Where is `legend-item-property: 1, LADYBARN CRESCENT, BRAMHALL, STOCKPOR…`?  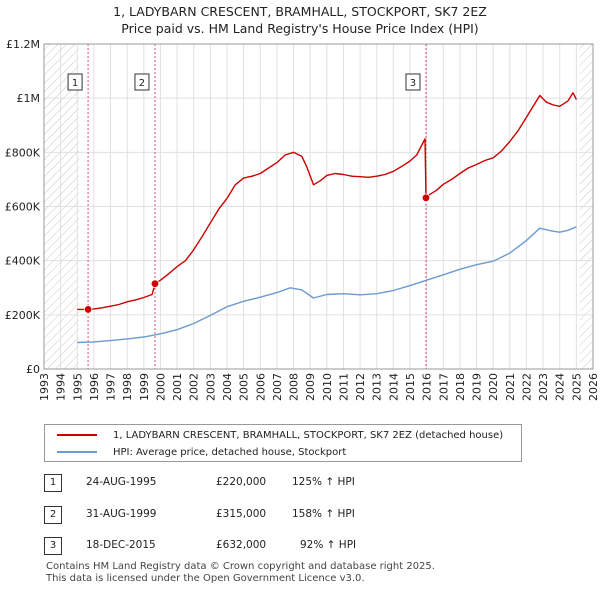 legend-item-property: 1, LADYBARN CRESCENT, BRAMHALL, STOCKPOR… is located at coordinates (280, 435).